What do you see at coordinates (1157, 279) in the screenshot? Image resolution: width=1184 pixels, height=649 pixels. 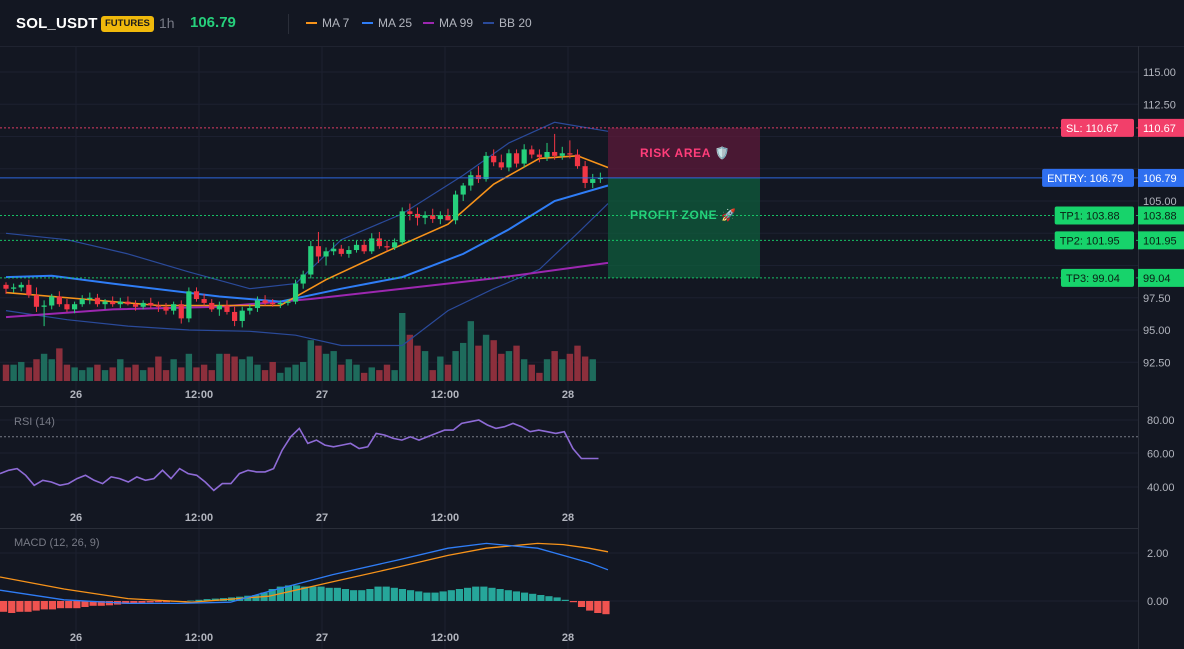 I see `level-price-value: 99.04` at bounding box center [1157, 279].